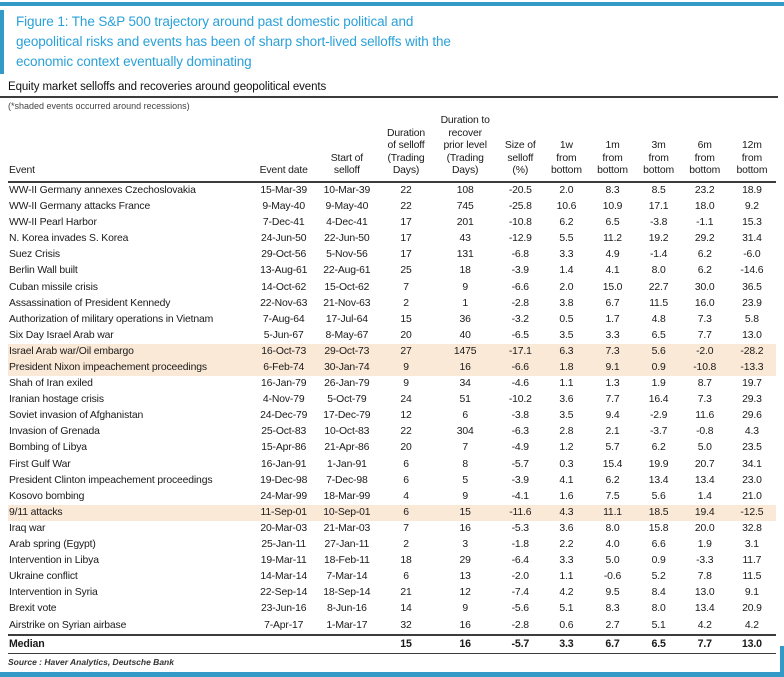  Describe the element at coordinates (43, 577) in the screenshot. I see `table-row-event-cell: Ukraine conflict` at that location.